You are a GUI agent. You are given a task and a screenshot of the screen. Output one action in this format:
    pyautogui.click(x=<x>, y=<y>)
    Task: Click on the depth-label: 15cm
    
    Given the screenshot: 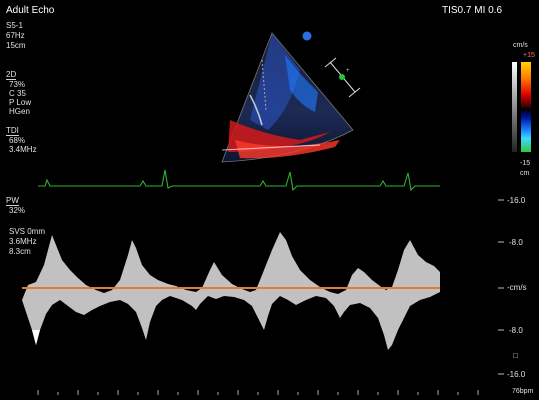 What is the action you would take?
    pyautogui.click(x=16, y=45)
    